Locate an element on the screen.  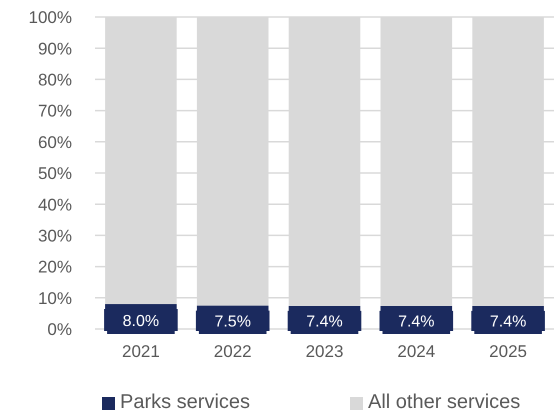
y-tick-label: 70% is located at coordinates (55, 111).